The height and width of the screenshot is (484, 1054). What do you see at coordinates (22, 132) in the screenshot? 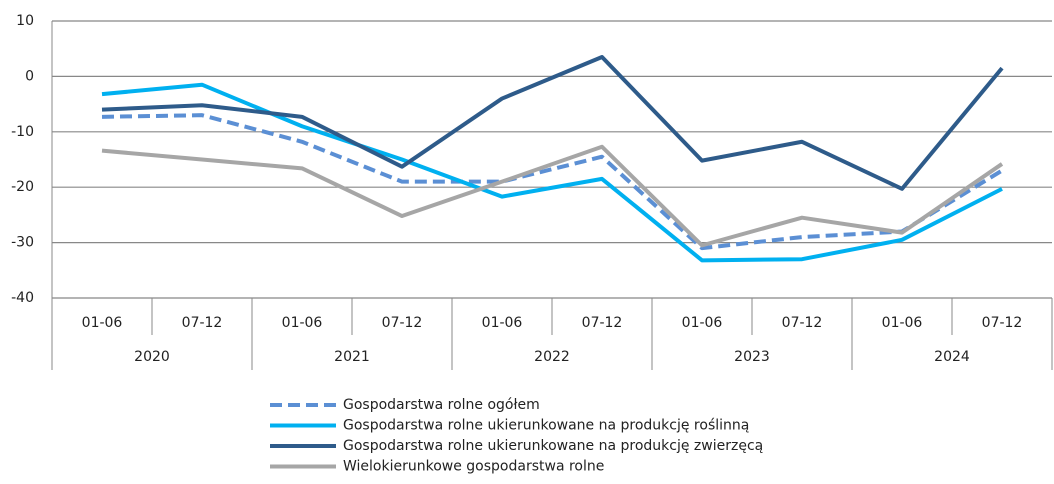
I see `y-tick-label: -10` at bounding box center [22, 132].